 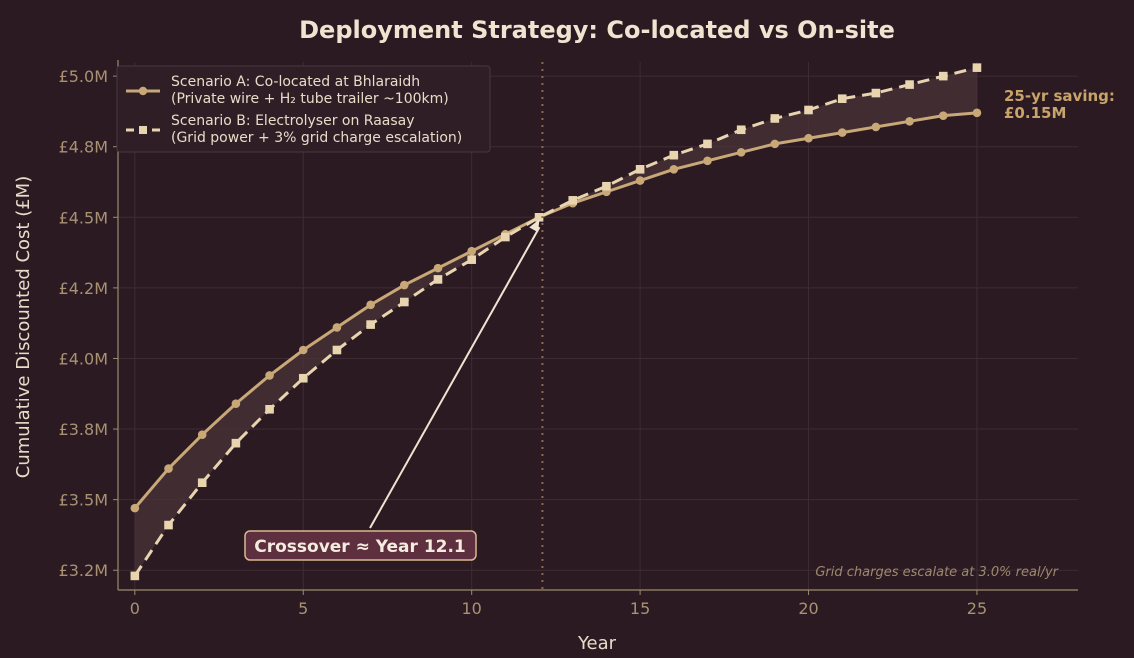 I want to click on legend-box, so click(x=303, y=109).